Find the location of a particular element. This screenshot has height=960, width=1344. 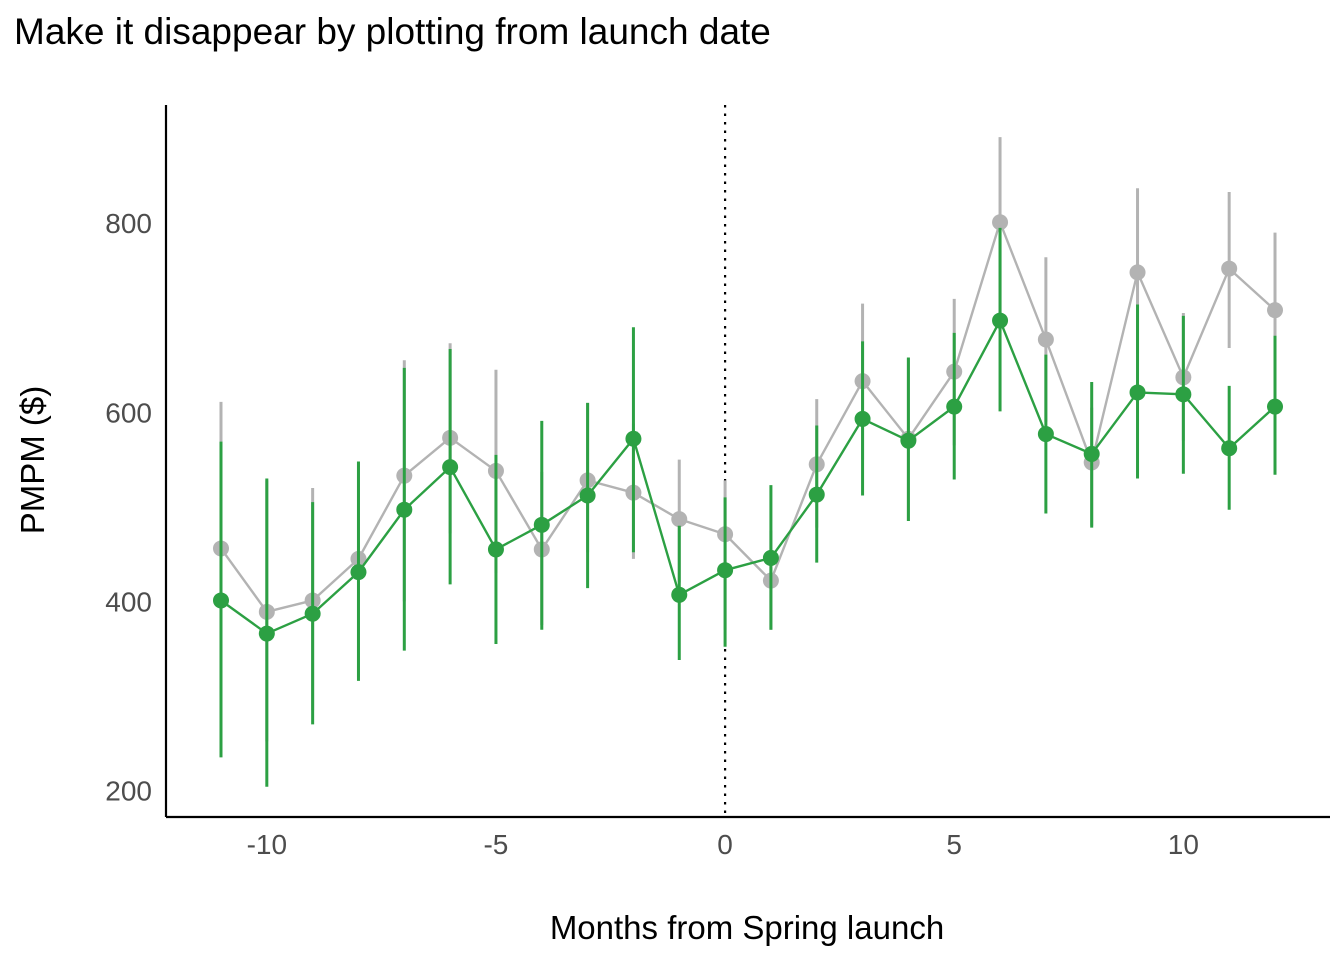

x-tick-label: 0 is located at coordinates (725, 844).